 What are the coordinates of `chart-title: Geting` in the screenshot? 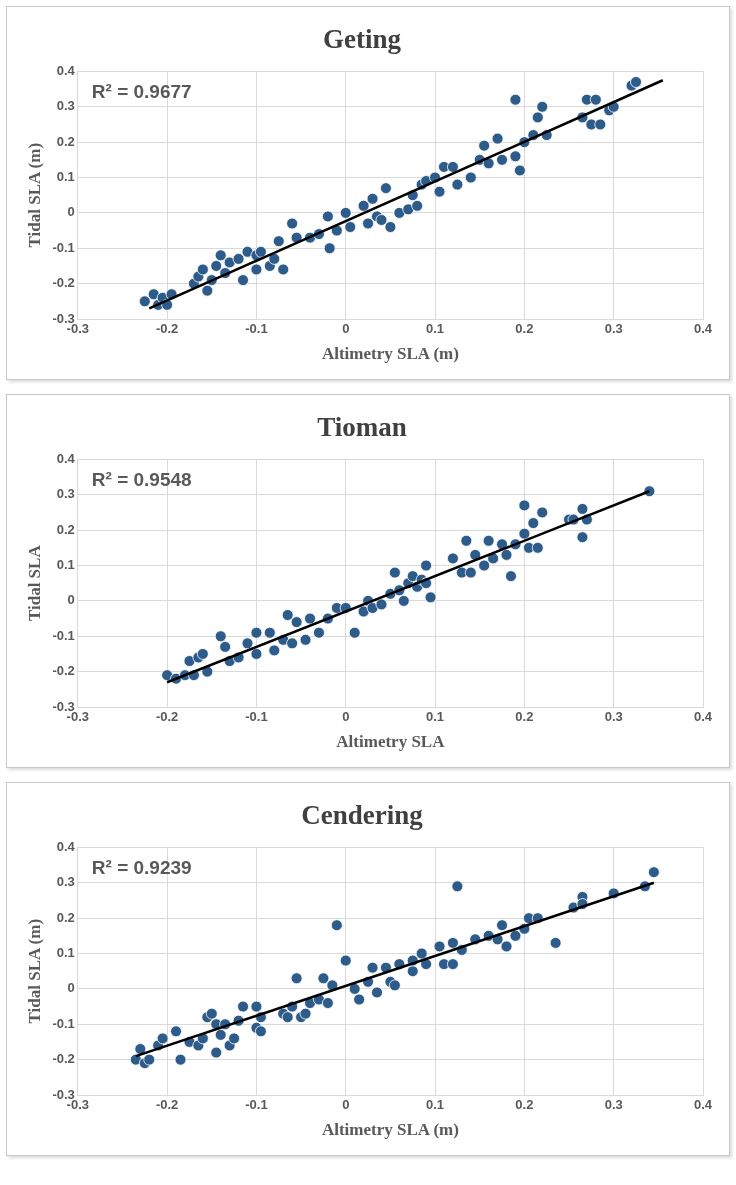 It's located at (362, 39).